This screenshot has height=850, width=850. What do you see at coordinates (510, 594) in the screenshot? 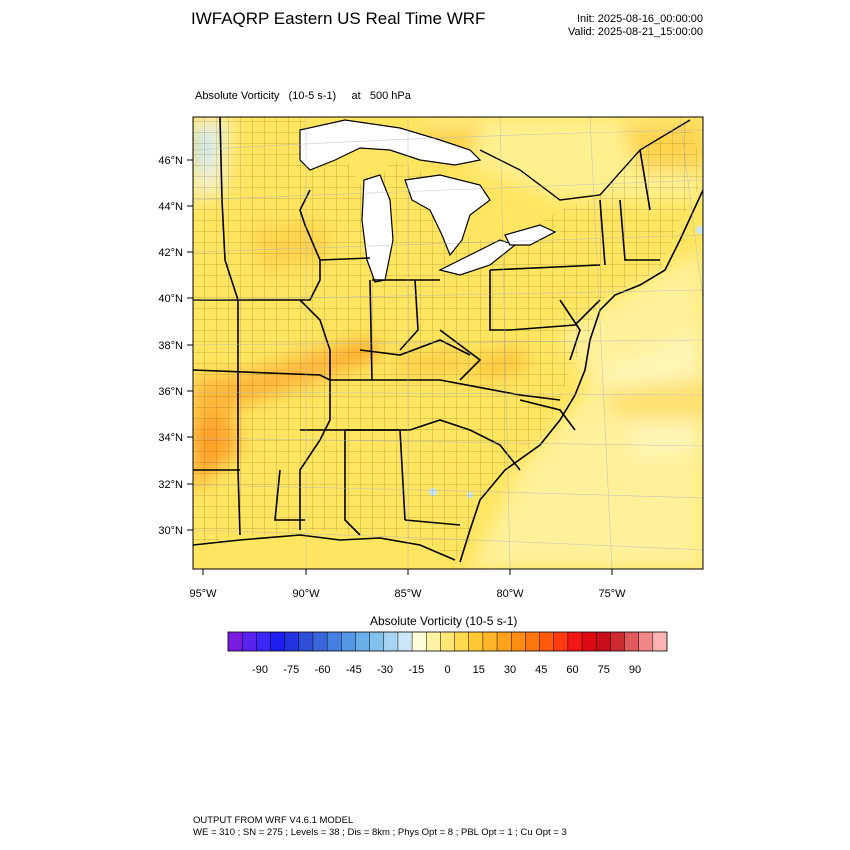
I see `lon-label: 80°W` at bounding box center [510, 594].